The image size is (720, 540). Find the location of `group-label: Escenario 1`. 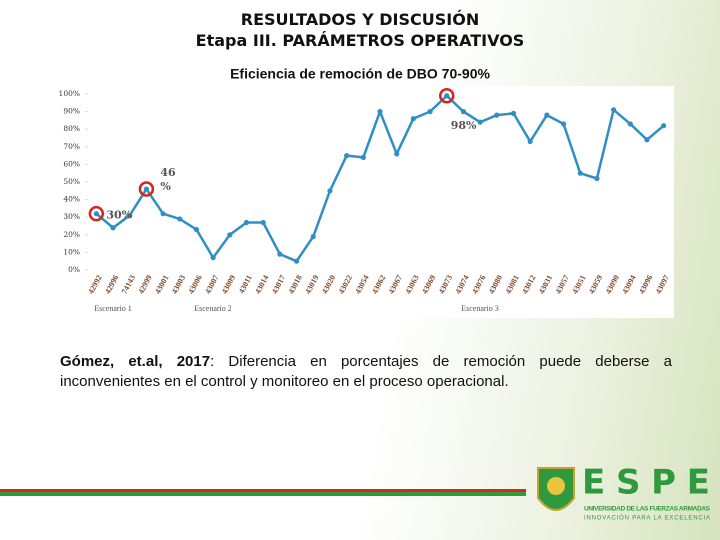

group-label: Escenario 1 is located at coordinates (113, 308).